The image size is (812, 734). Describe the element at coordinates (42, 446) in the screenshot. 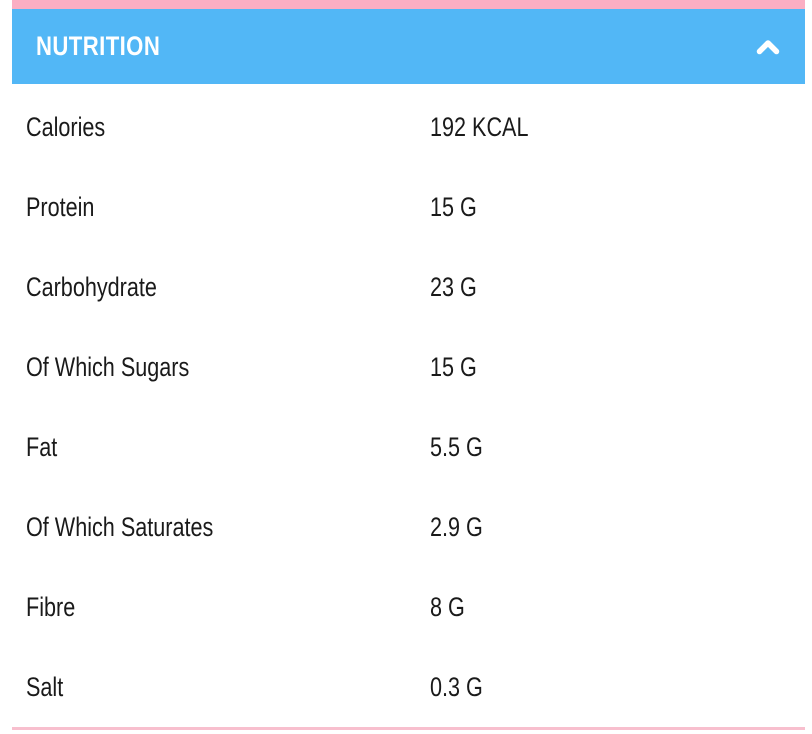

I see `row-label: Fat` at that location.